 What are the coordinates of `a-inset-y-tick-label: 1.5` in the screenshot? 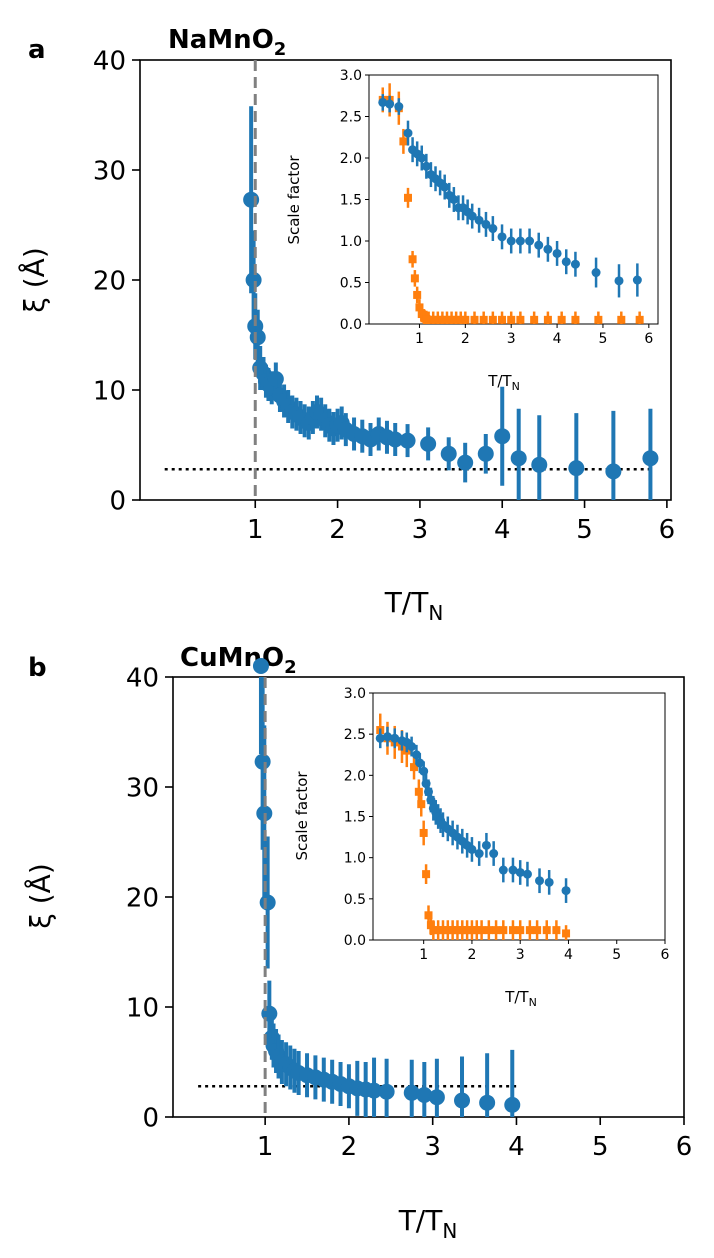 It's located at (351, 201).